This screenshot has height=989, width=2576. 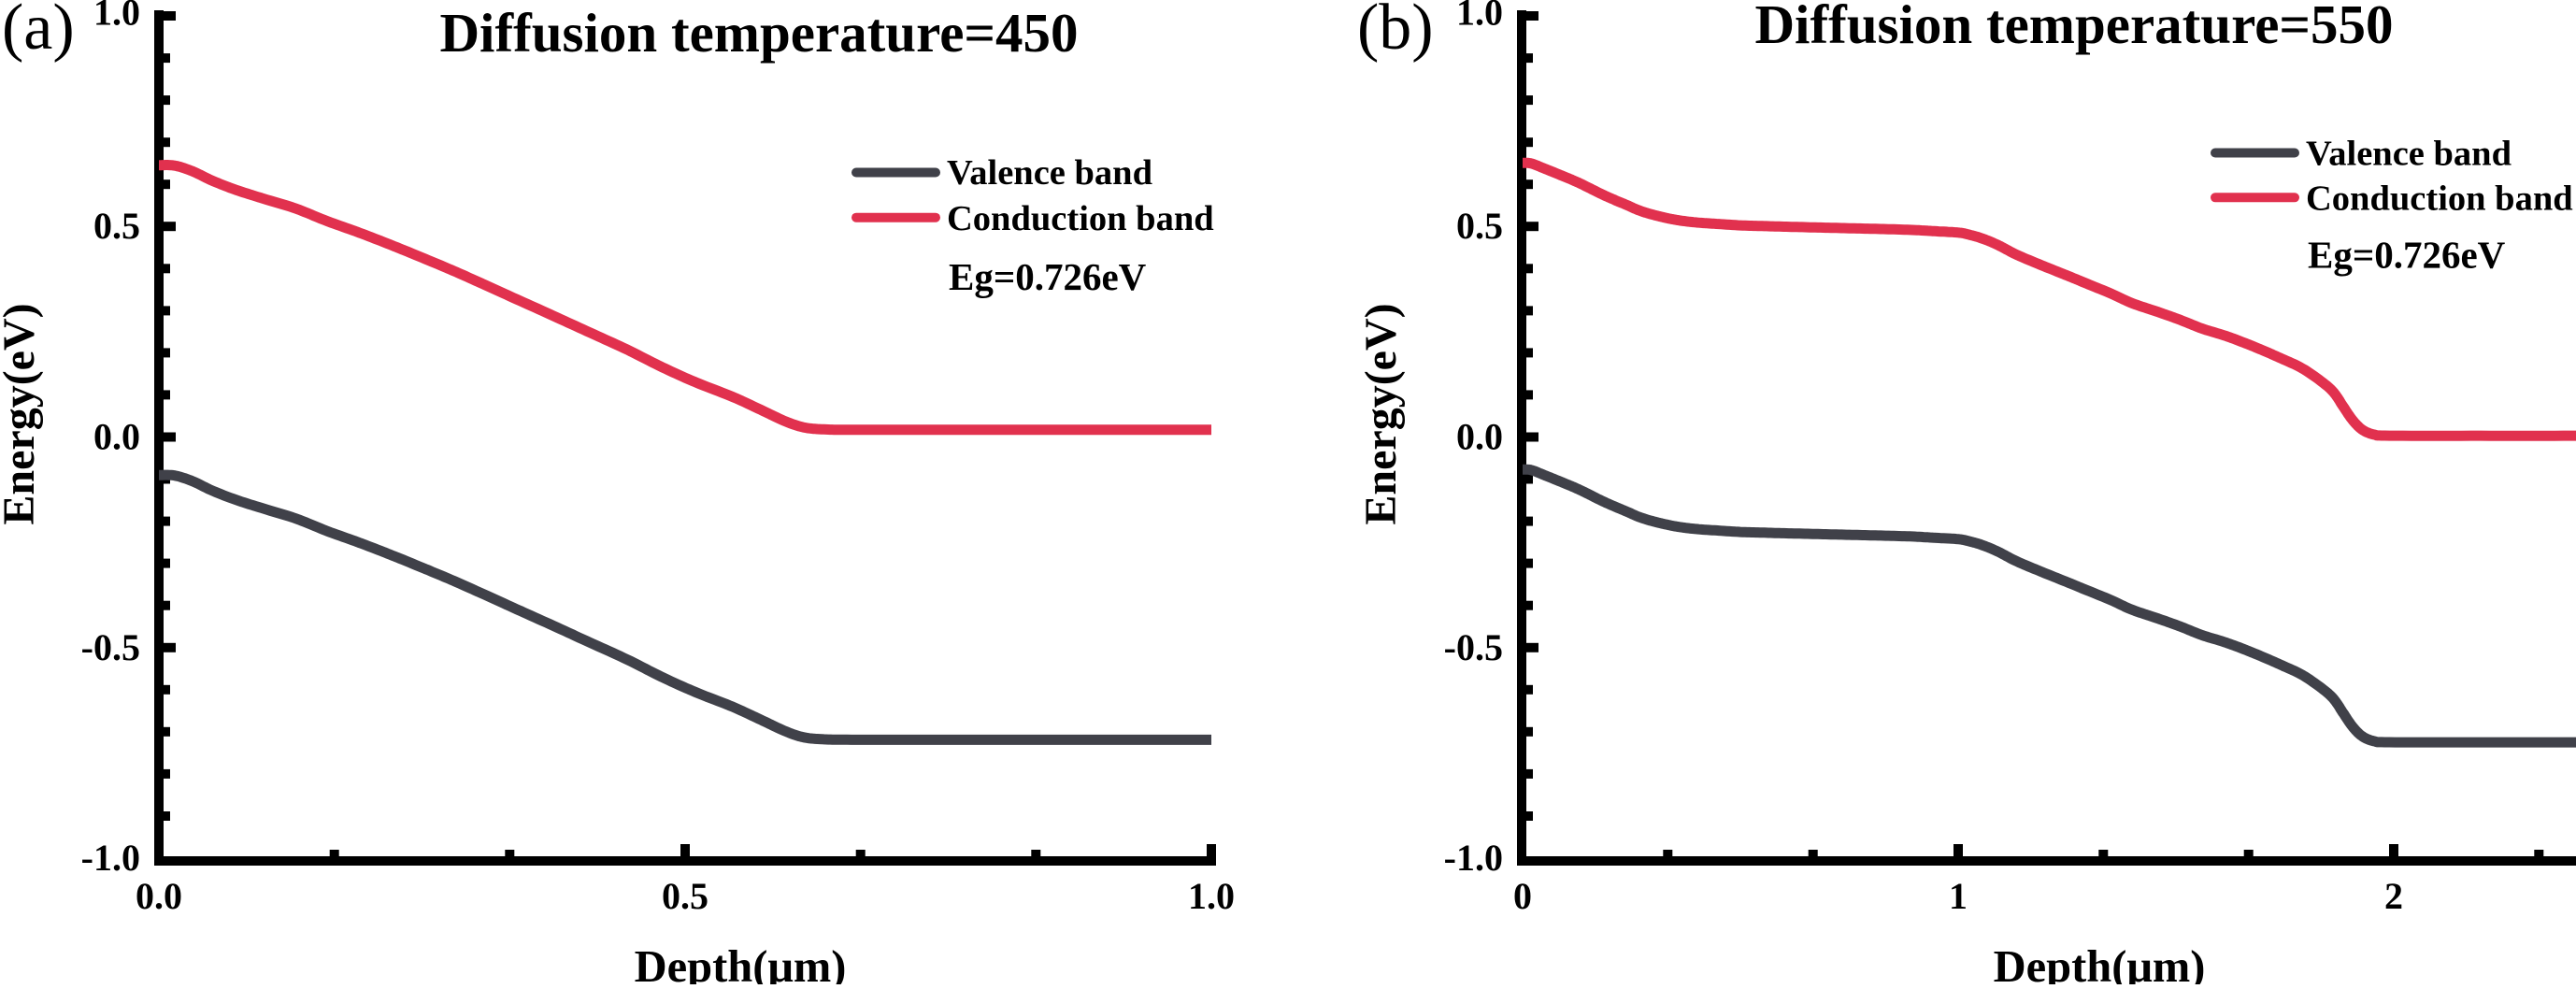 I want to click on svg-text: Diffusion temperature=450, so click(x=758, y=33).